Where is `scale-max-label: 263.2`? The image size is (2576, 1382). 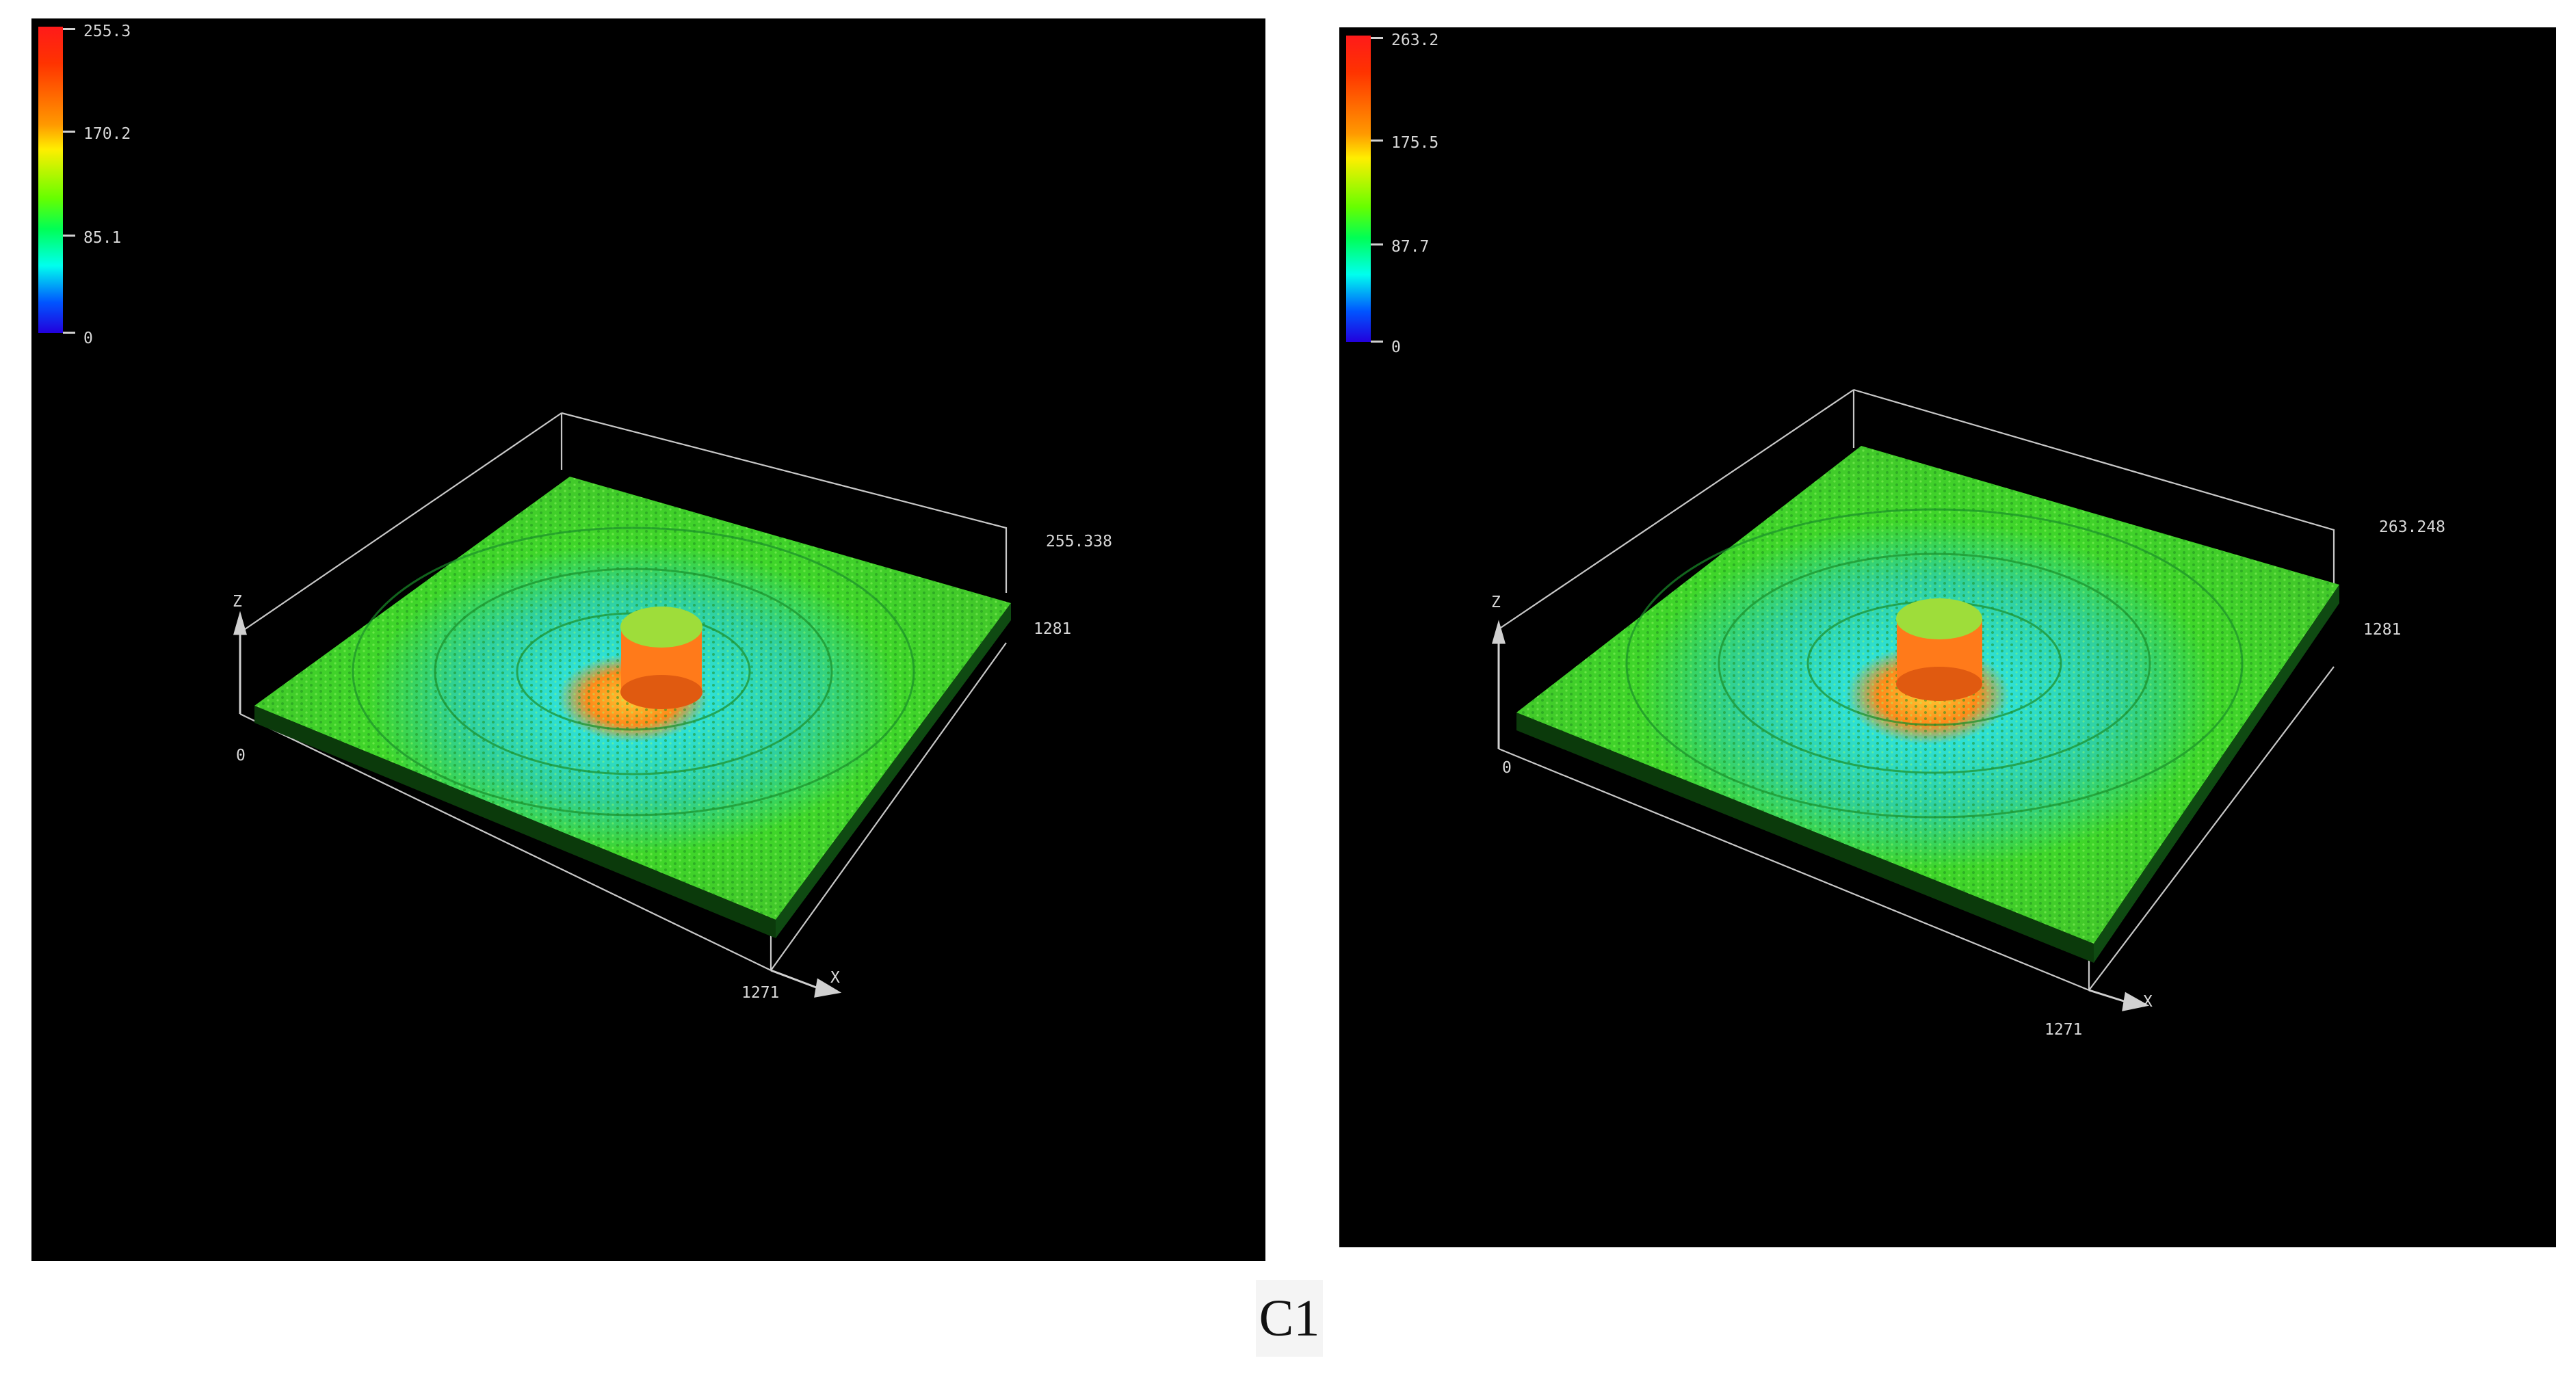
scale-max-label: 263.2 is located at coordinates (1415, 40).